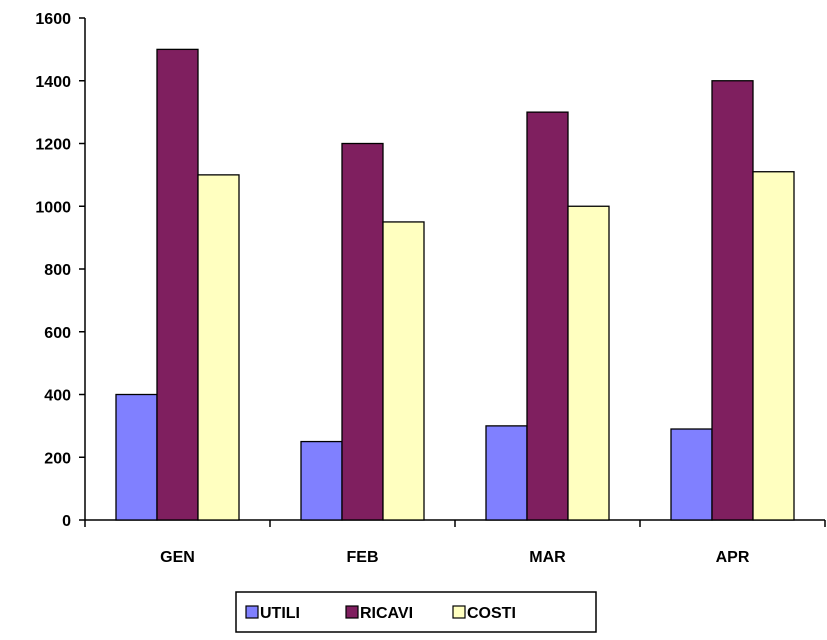 The width and height of the screenshot is (827, 640). Describe the element at coordinates (53, 82) in the screenshot. I see `y-tick-label: 1400` at that location.